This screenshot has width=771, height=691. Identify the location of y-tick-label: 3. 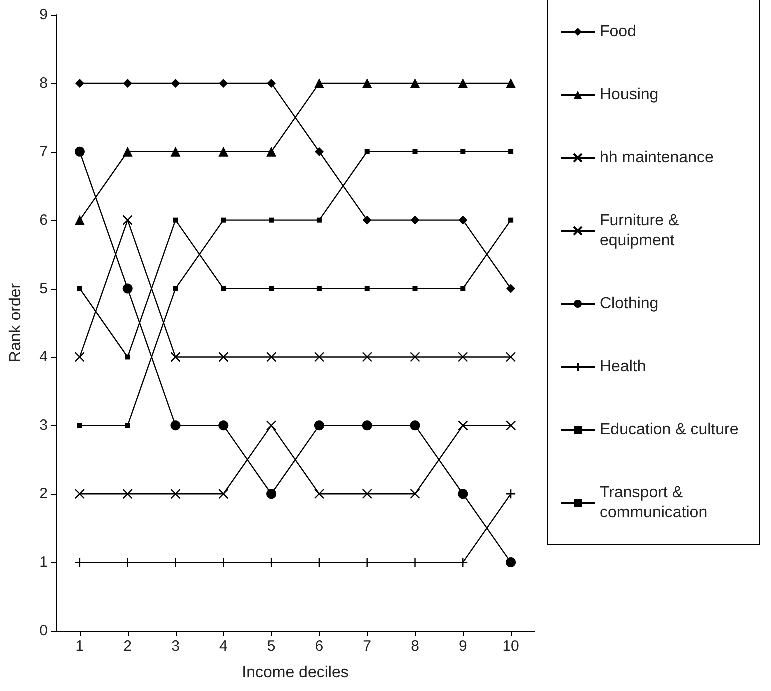
(44, 425).